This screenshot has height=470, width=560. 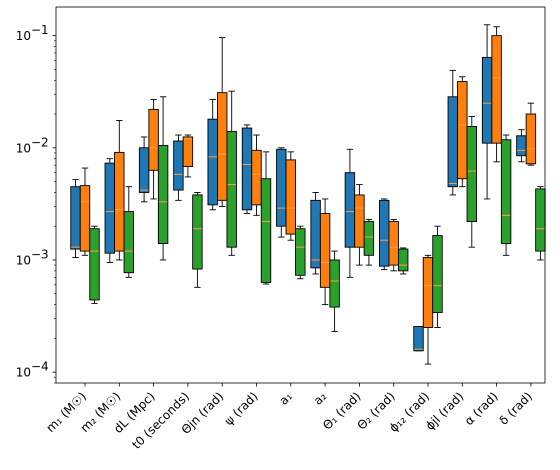 I want to click on y-tick-exponent: −1, so click(x=40, y=30).